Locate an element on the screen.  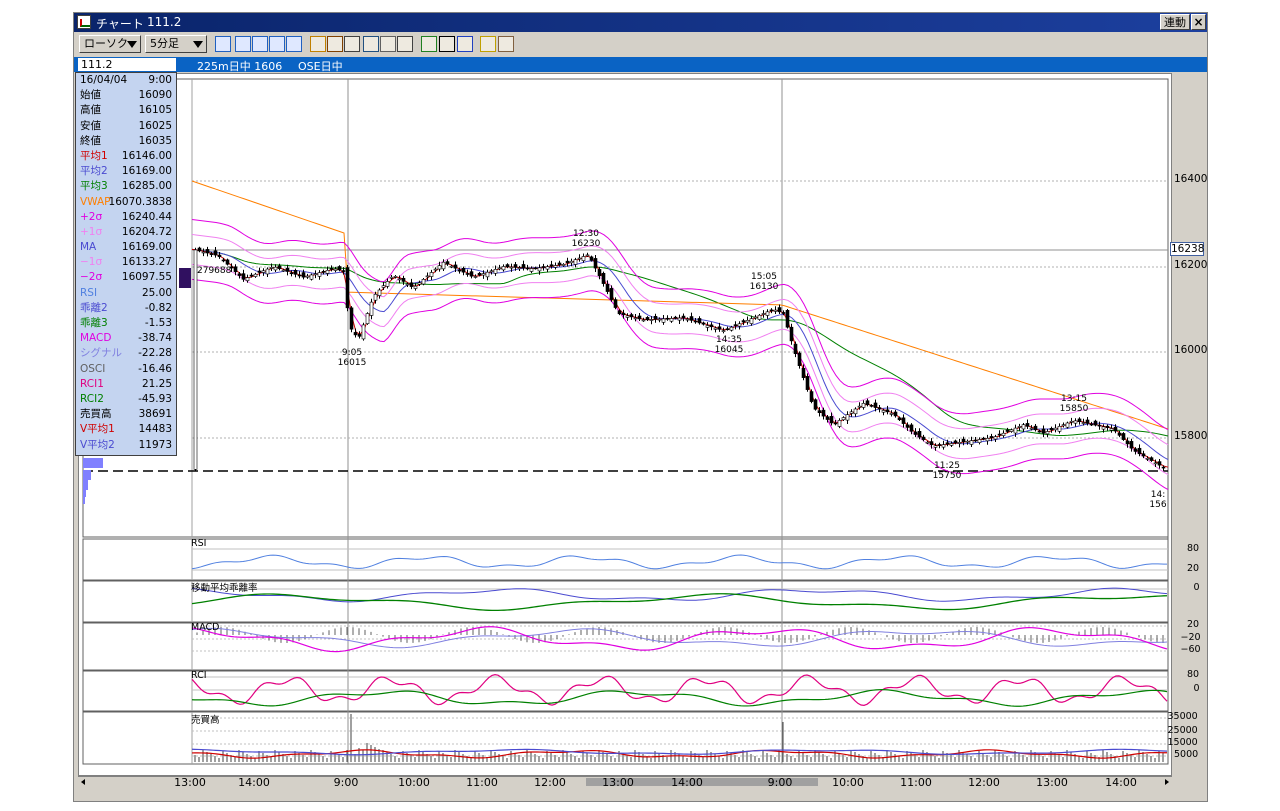
data-row-label: V平均2 is located at coordinates (97, 444).